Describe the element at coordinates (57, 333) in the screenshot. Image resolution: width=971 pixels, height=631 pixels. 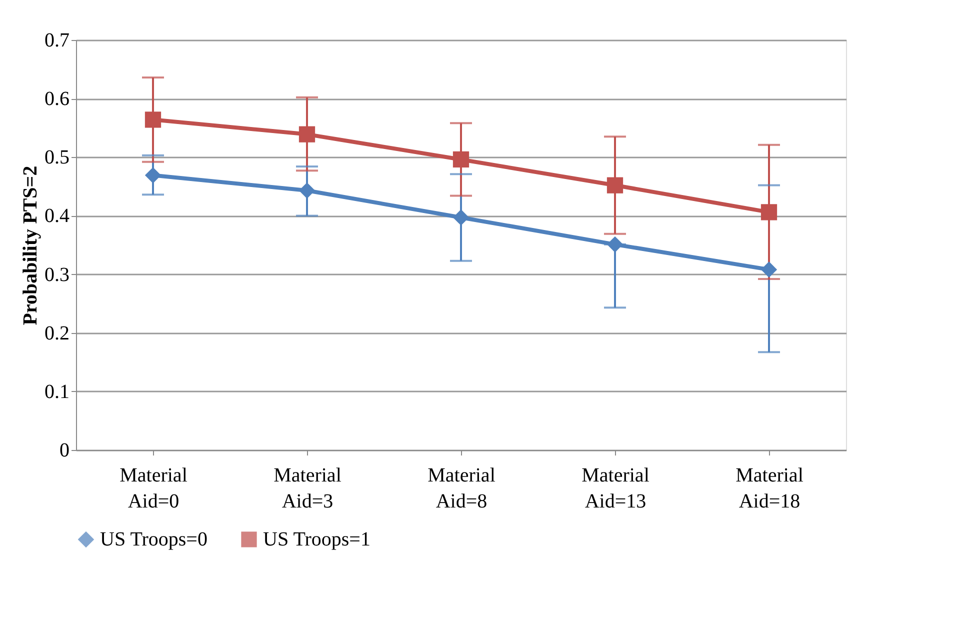
I see `y-tick-label: 0.2` at that location.